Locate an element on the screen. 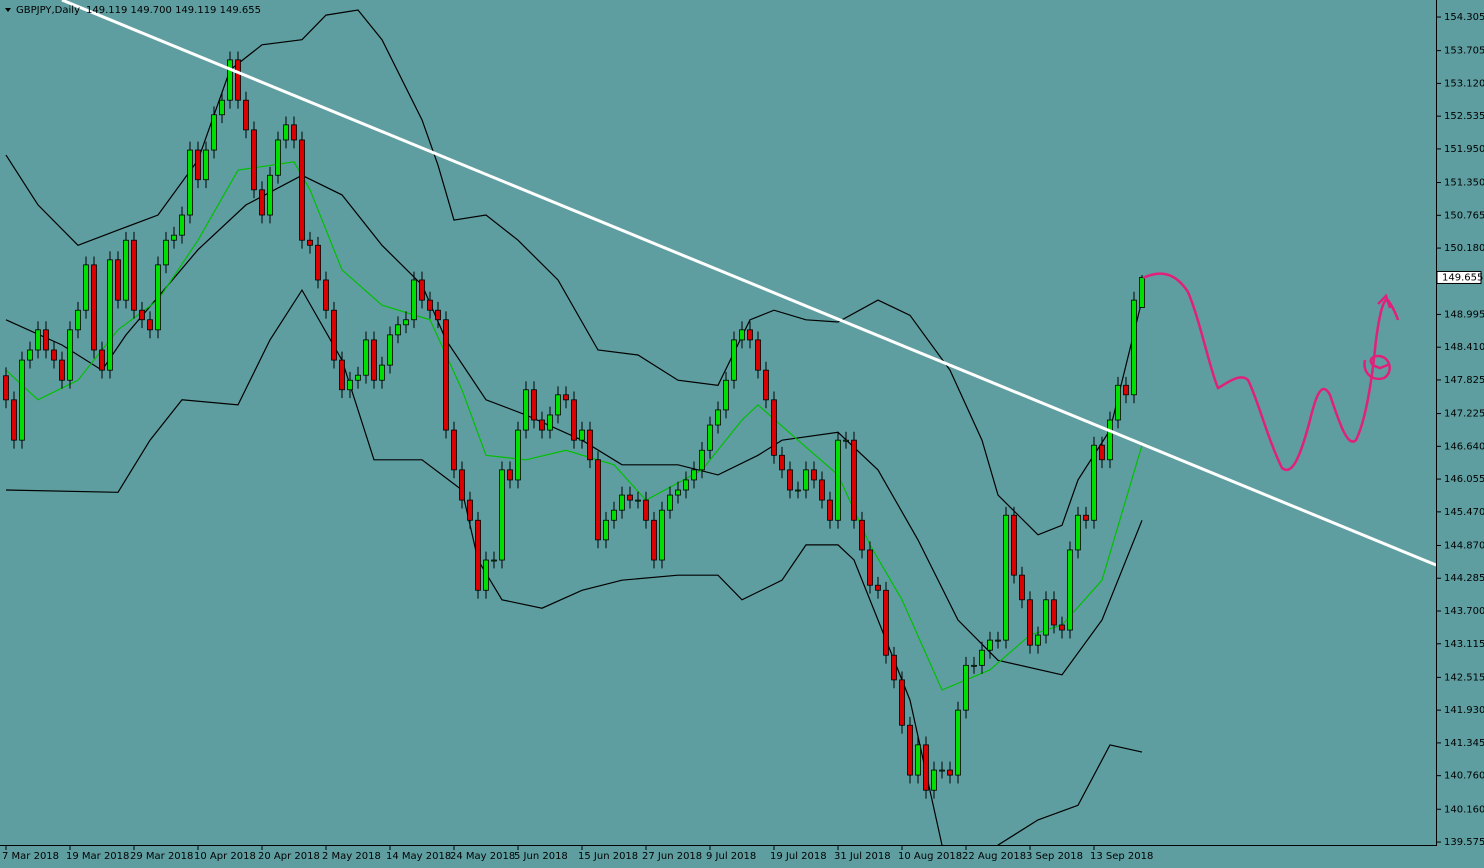 This screenshot has height=868, width=1484. x-tick-label: 20 Apr 2018 is located at coordinates (289, 856).